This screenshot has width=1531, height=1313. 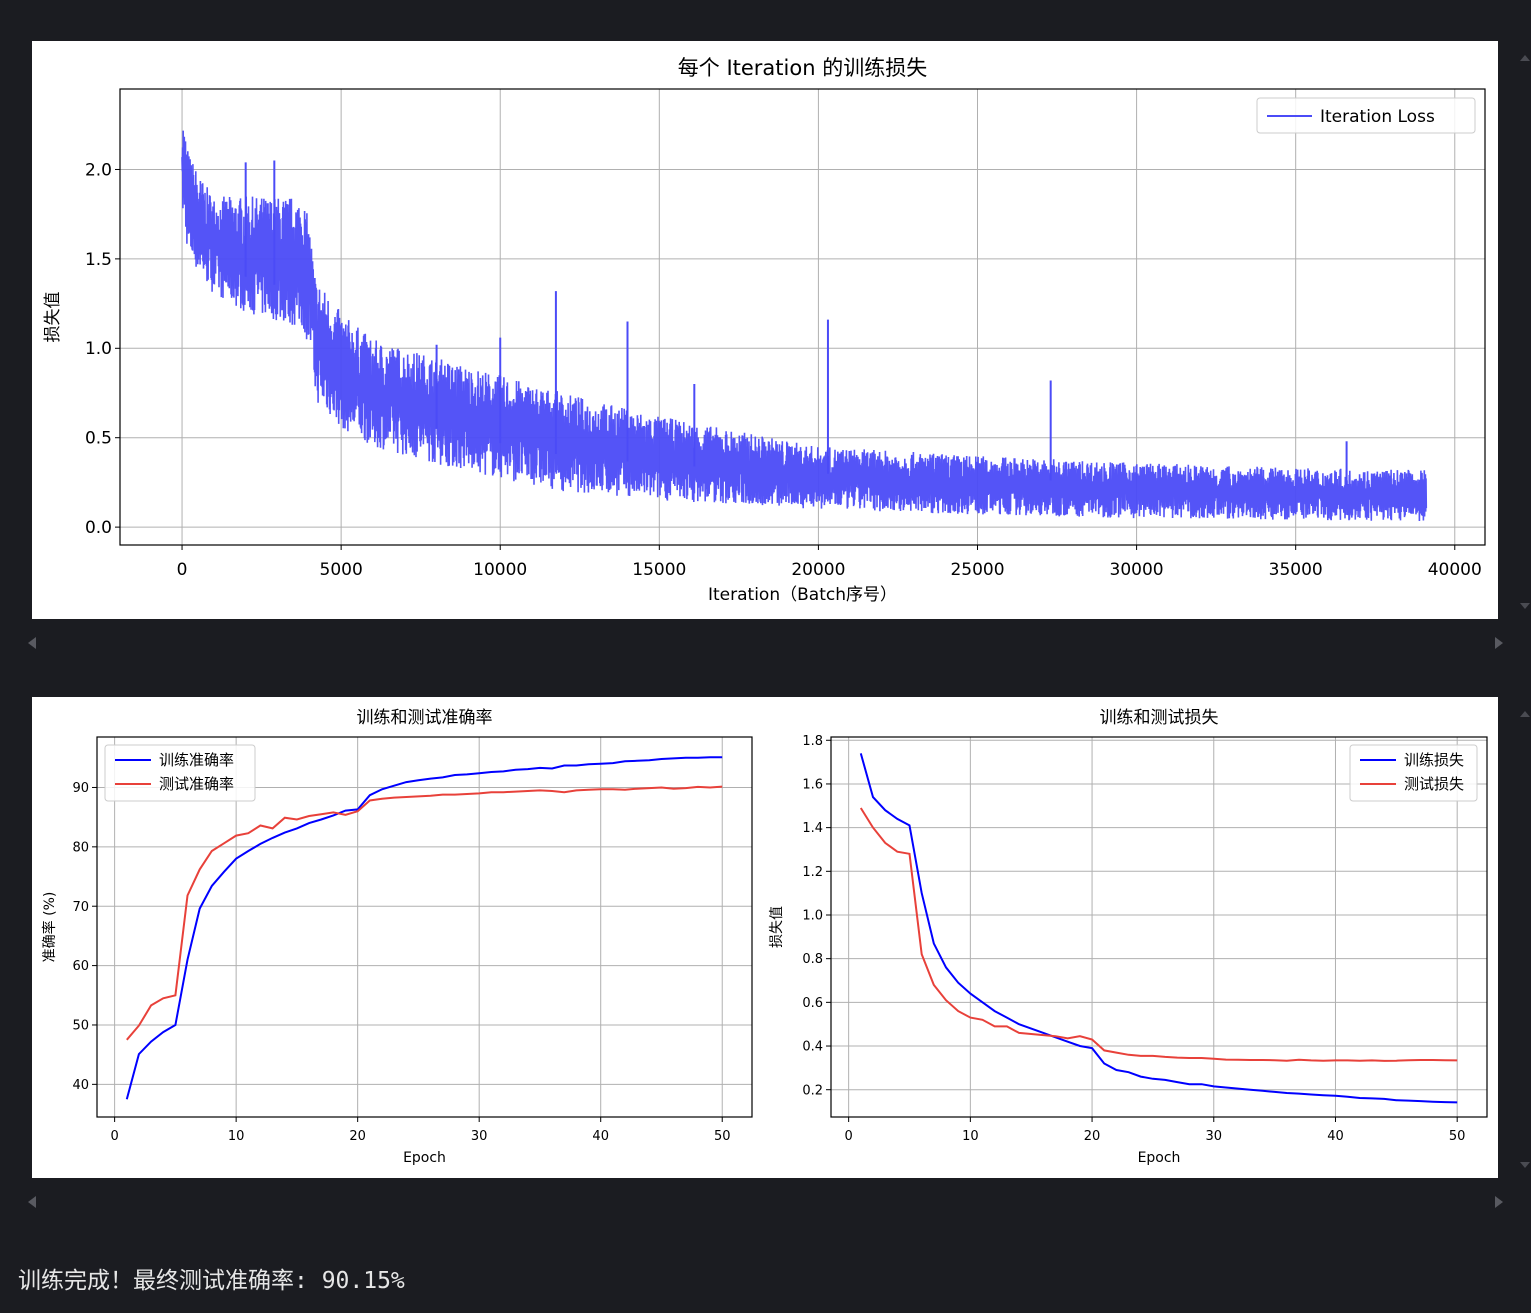 I want to click on y-tick-label: 1.8, so click(x=812, y=741).